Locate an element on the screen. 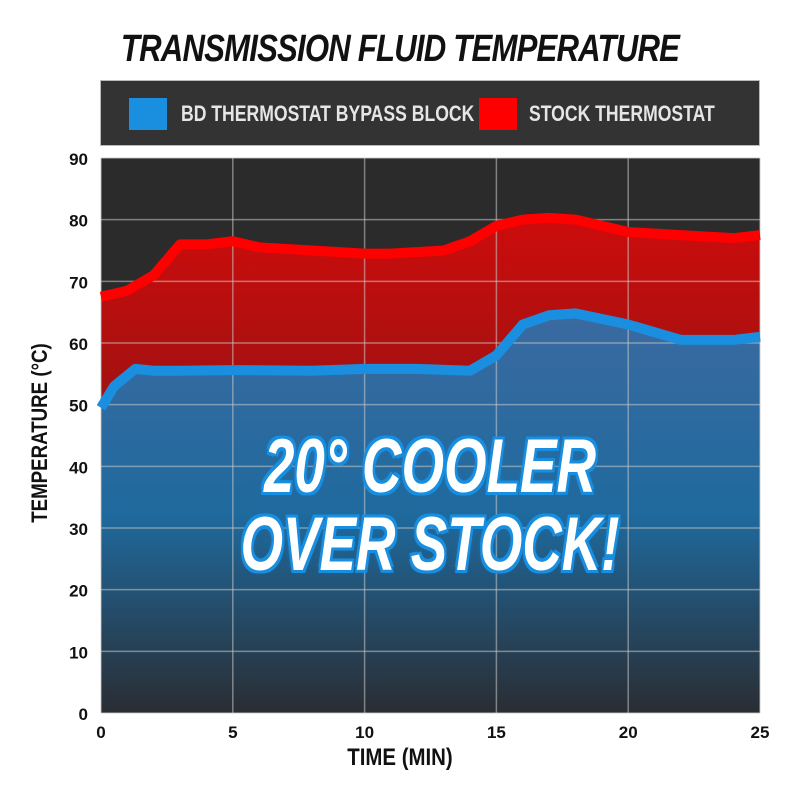  y-axis-title: TEMPERATURE (°C) is located at coordinates (39, 433).